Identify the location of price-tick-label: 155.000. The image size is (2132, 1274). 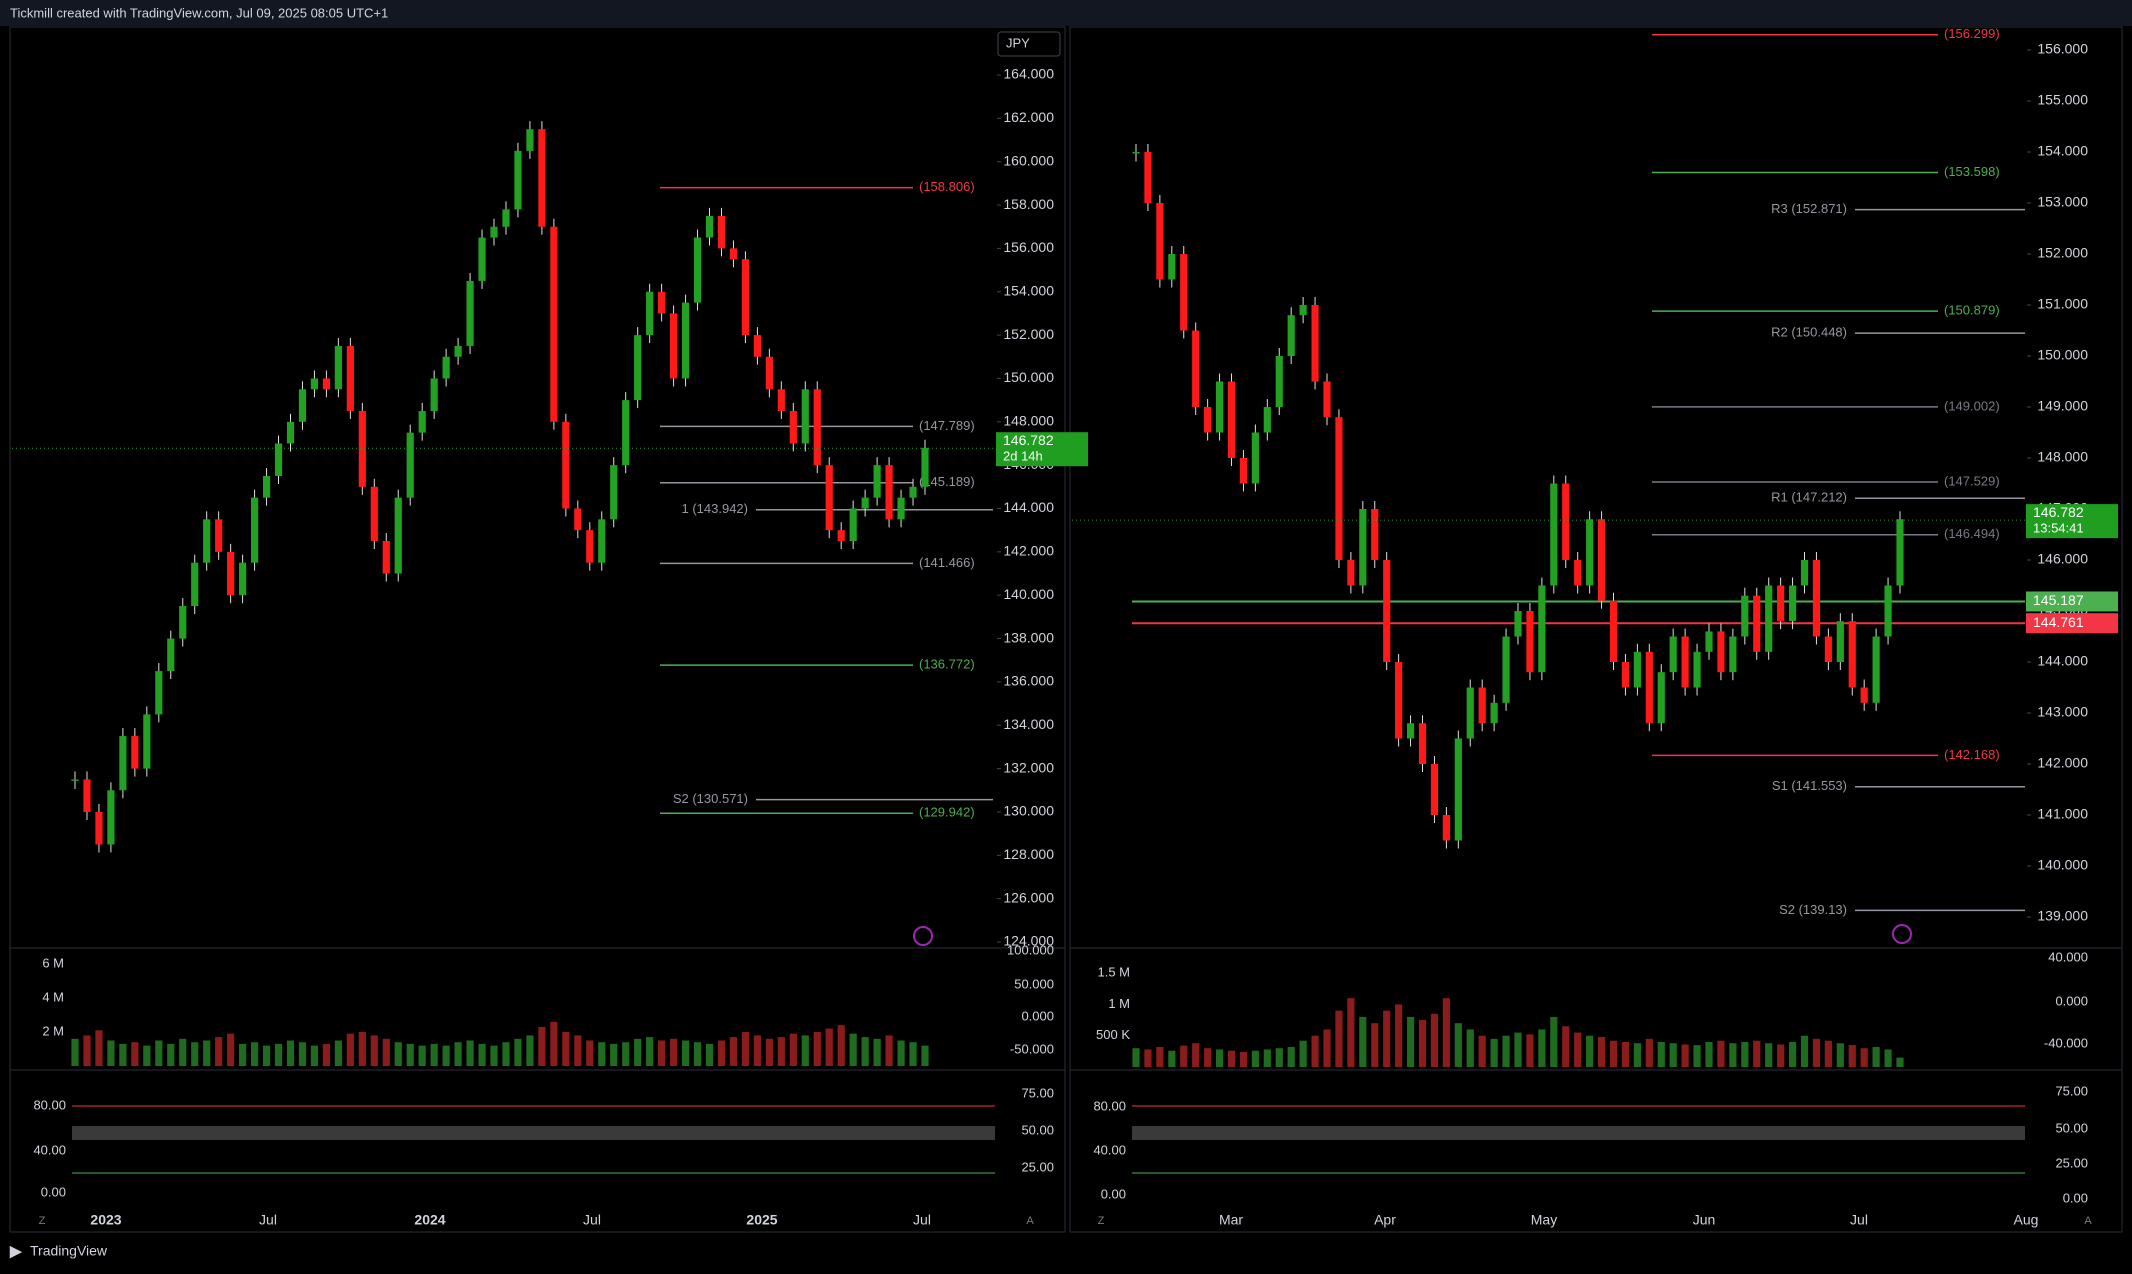
(2062, 100).